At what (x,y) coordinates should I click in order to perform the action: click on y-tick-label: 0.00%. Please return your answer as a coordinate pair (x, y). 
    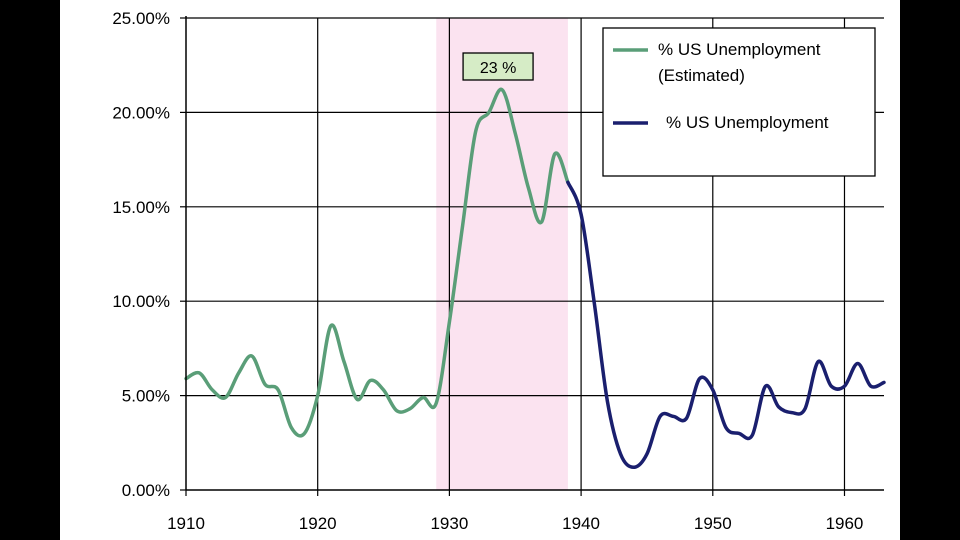
    Looking at the image, I should click on (146, 490).